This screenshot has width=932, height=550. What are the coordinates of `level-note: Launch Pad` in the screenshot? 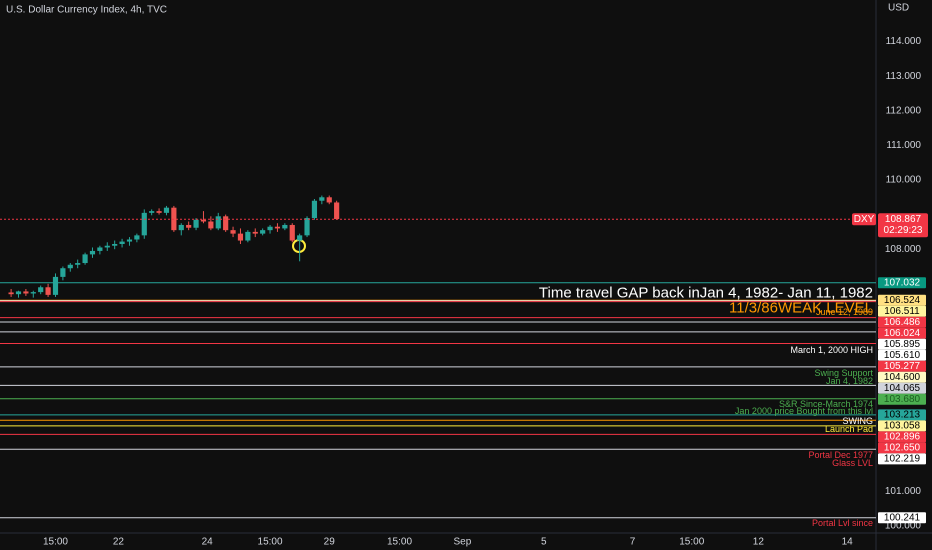 It's located at (849, 429).